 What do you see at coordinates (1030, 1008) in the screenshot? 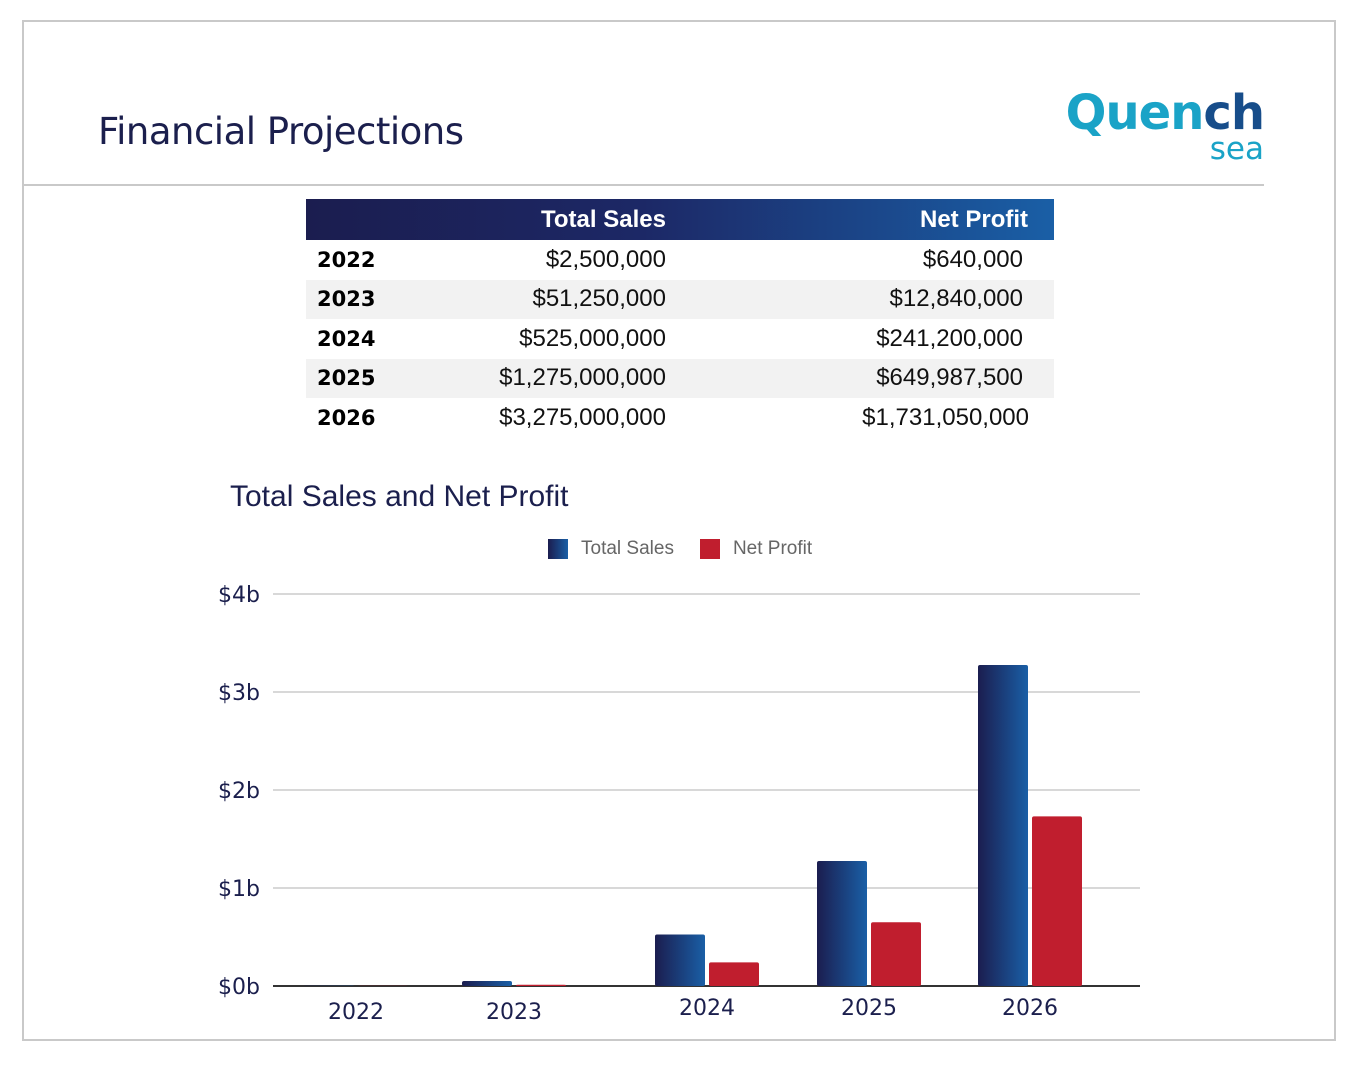
I see `x-tick-label: 2026` at bounding box center [1030, 1008].